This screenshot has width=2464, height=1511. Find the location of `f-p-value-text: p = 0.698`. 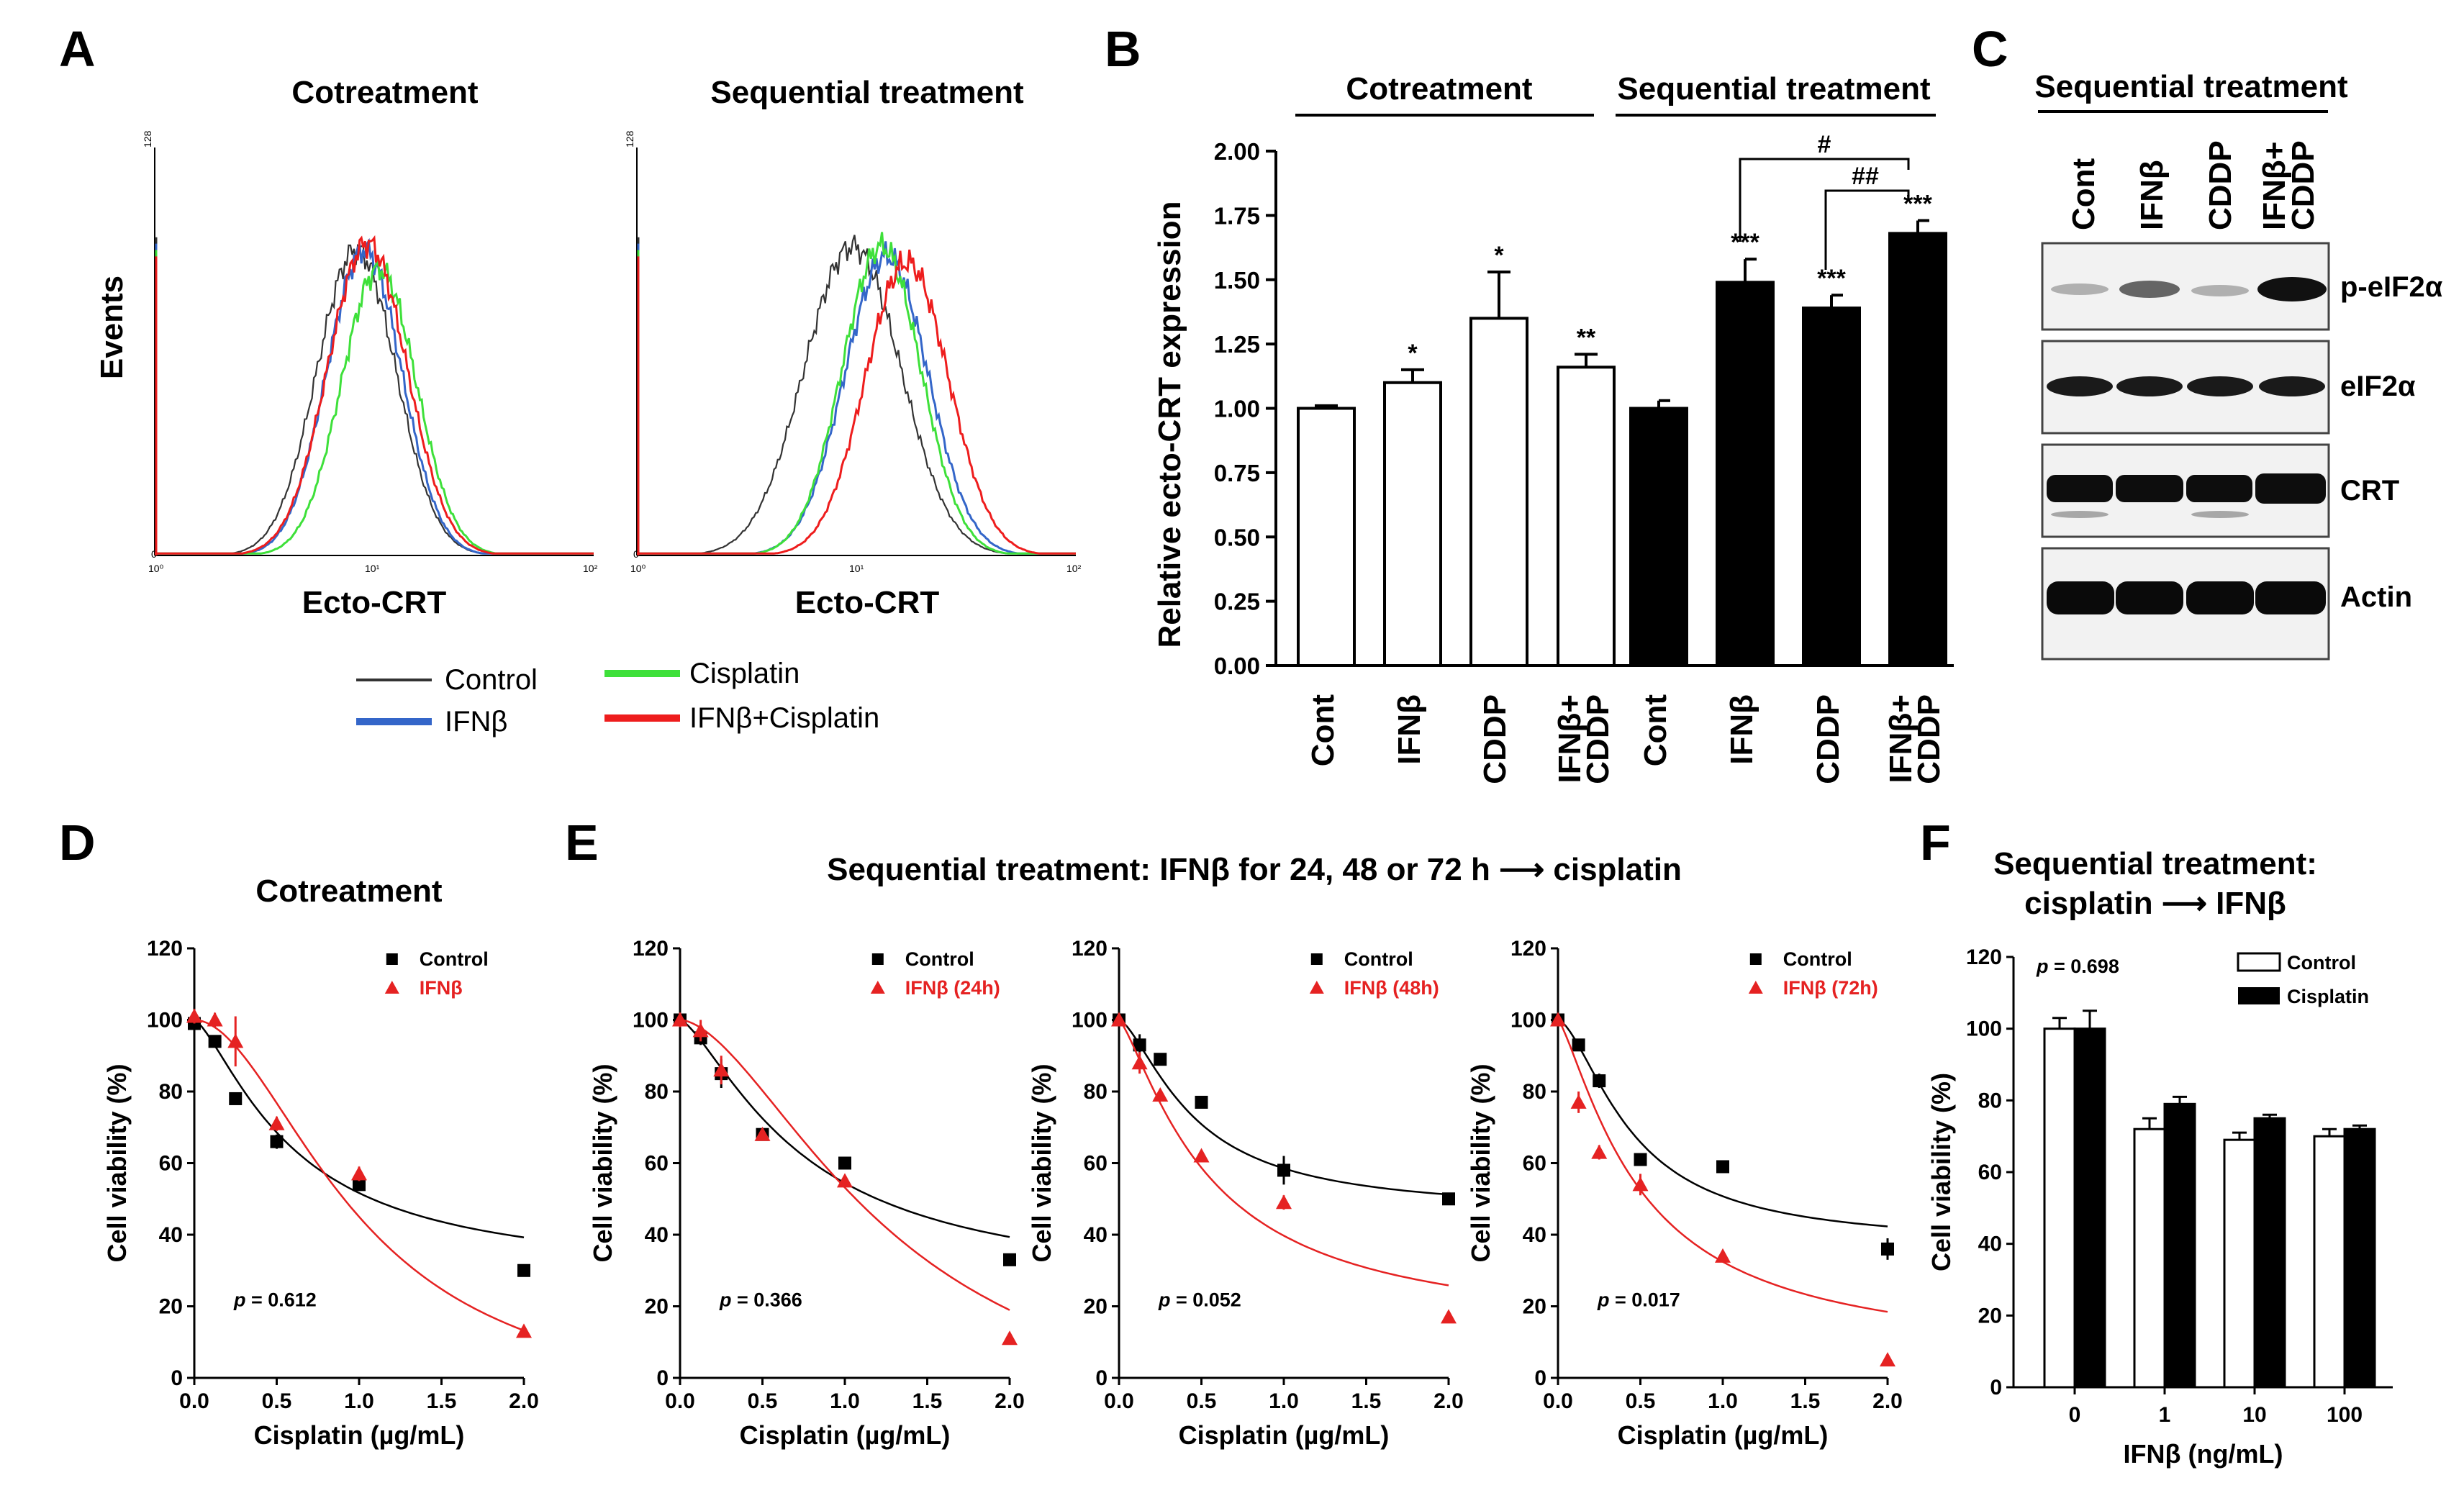

f-p-value-text: p = 0.698 is located at coordinates (2077, 967).